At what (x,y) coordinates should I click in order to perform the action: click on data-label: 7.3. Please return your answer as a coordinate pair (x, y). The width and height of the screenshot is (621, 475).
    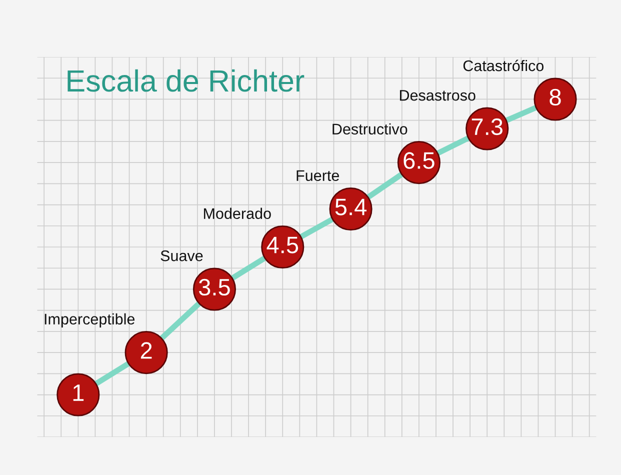
    Looking at the image, I should click on (487, 127).